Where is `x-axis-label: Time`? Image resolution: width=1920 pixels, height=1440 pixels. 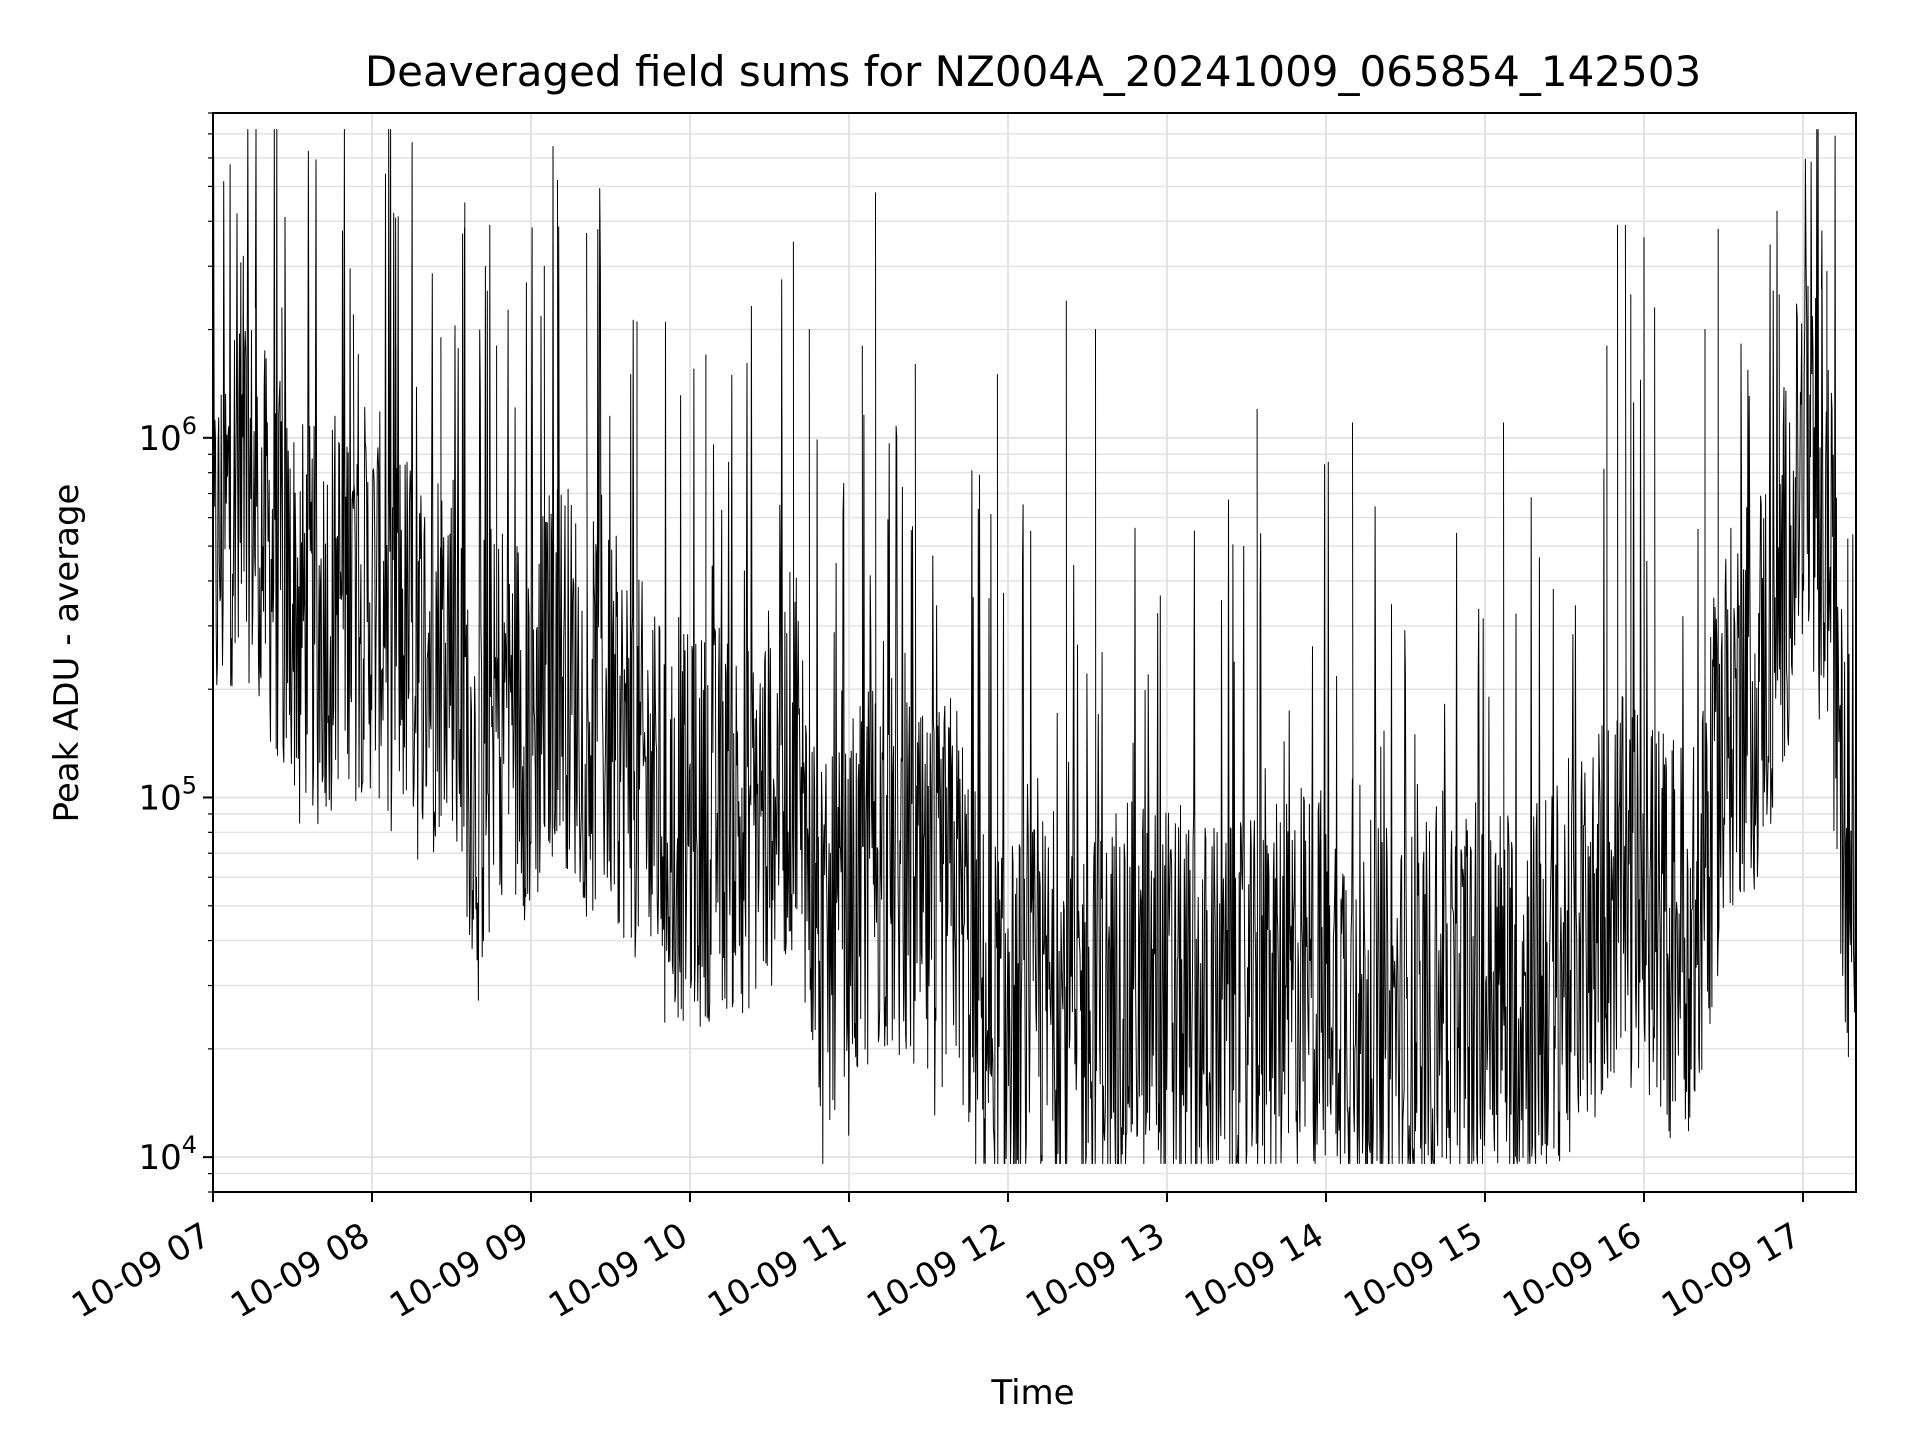 x-axis-label: Time is located at coordinates (1032, 1393).